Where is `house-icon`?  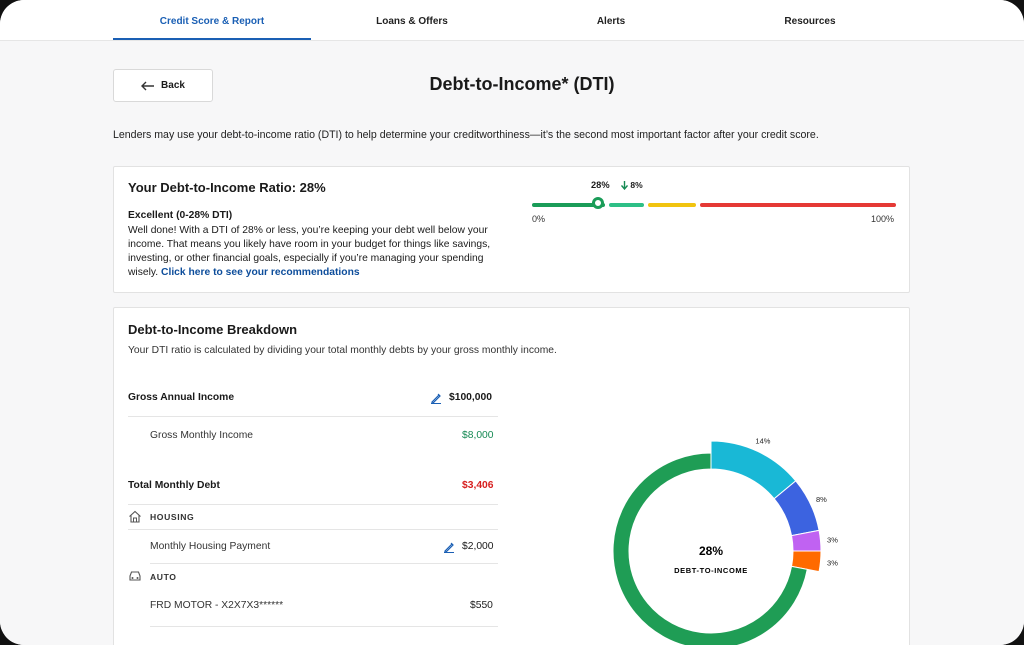 house-icon is located at coordinates (135, 516).